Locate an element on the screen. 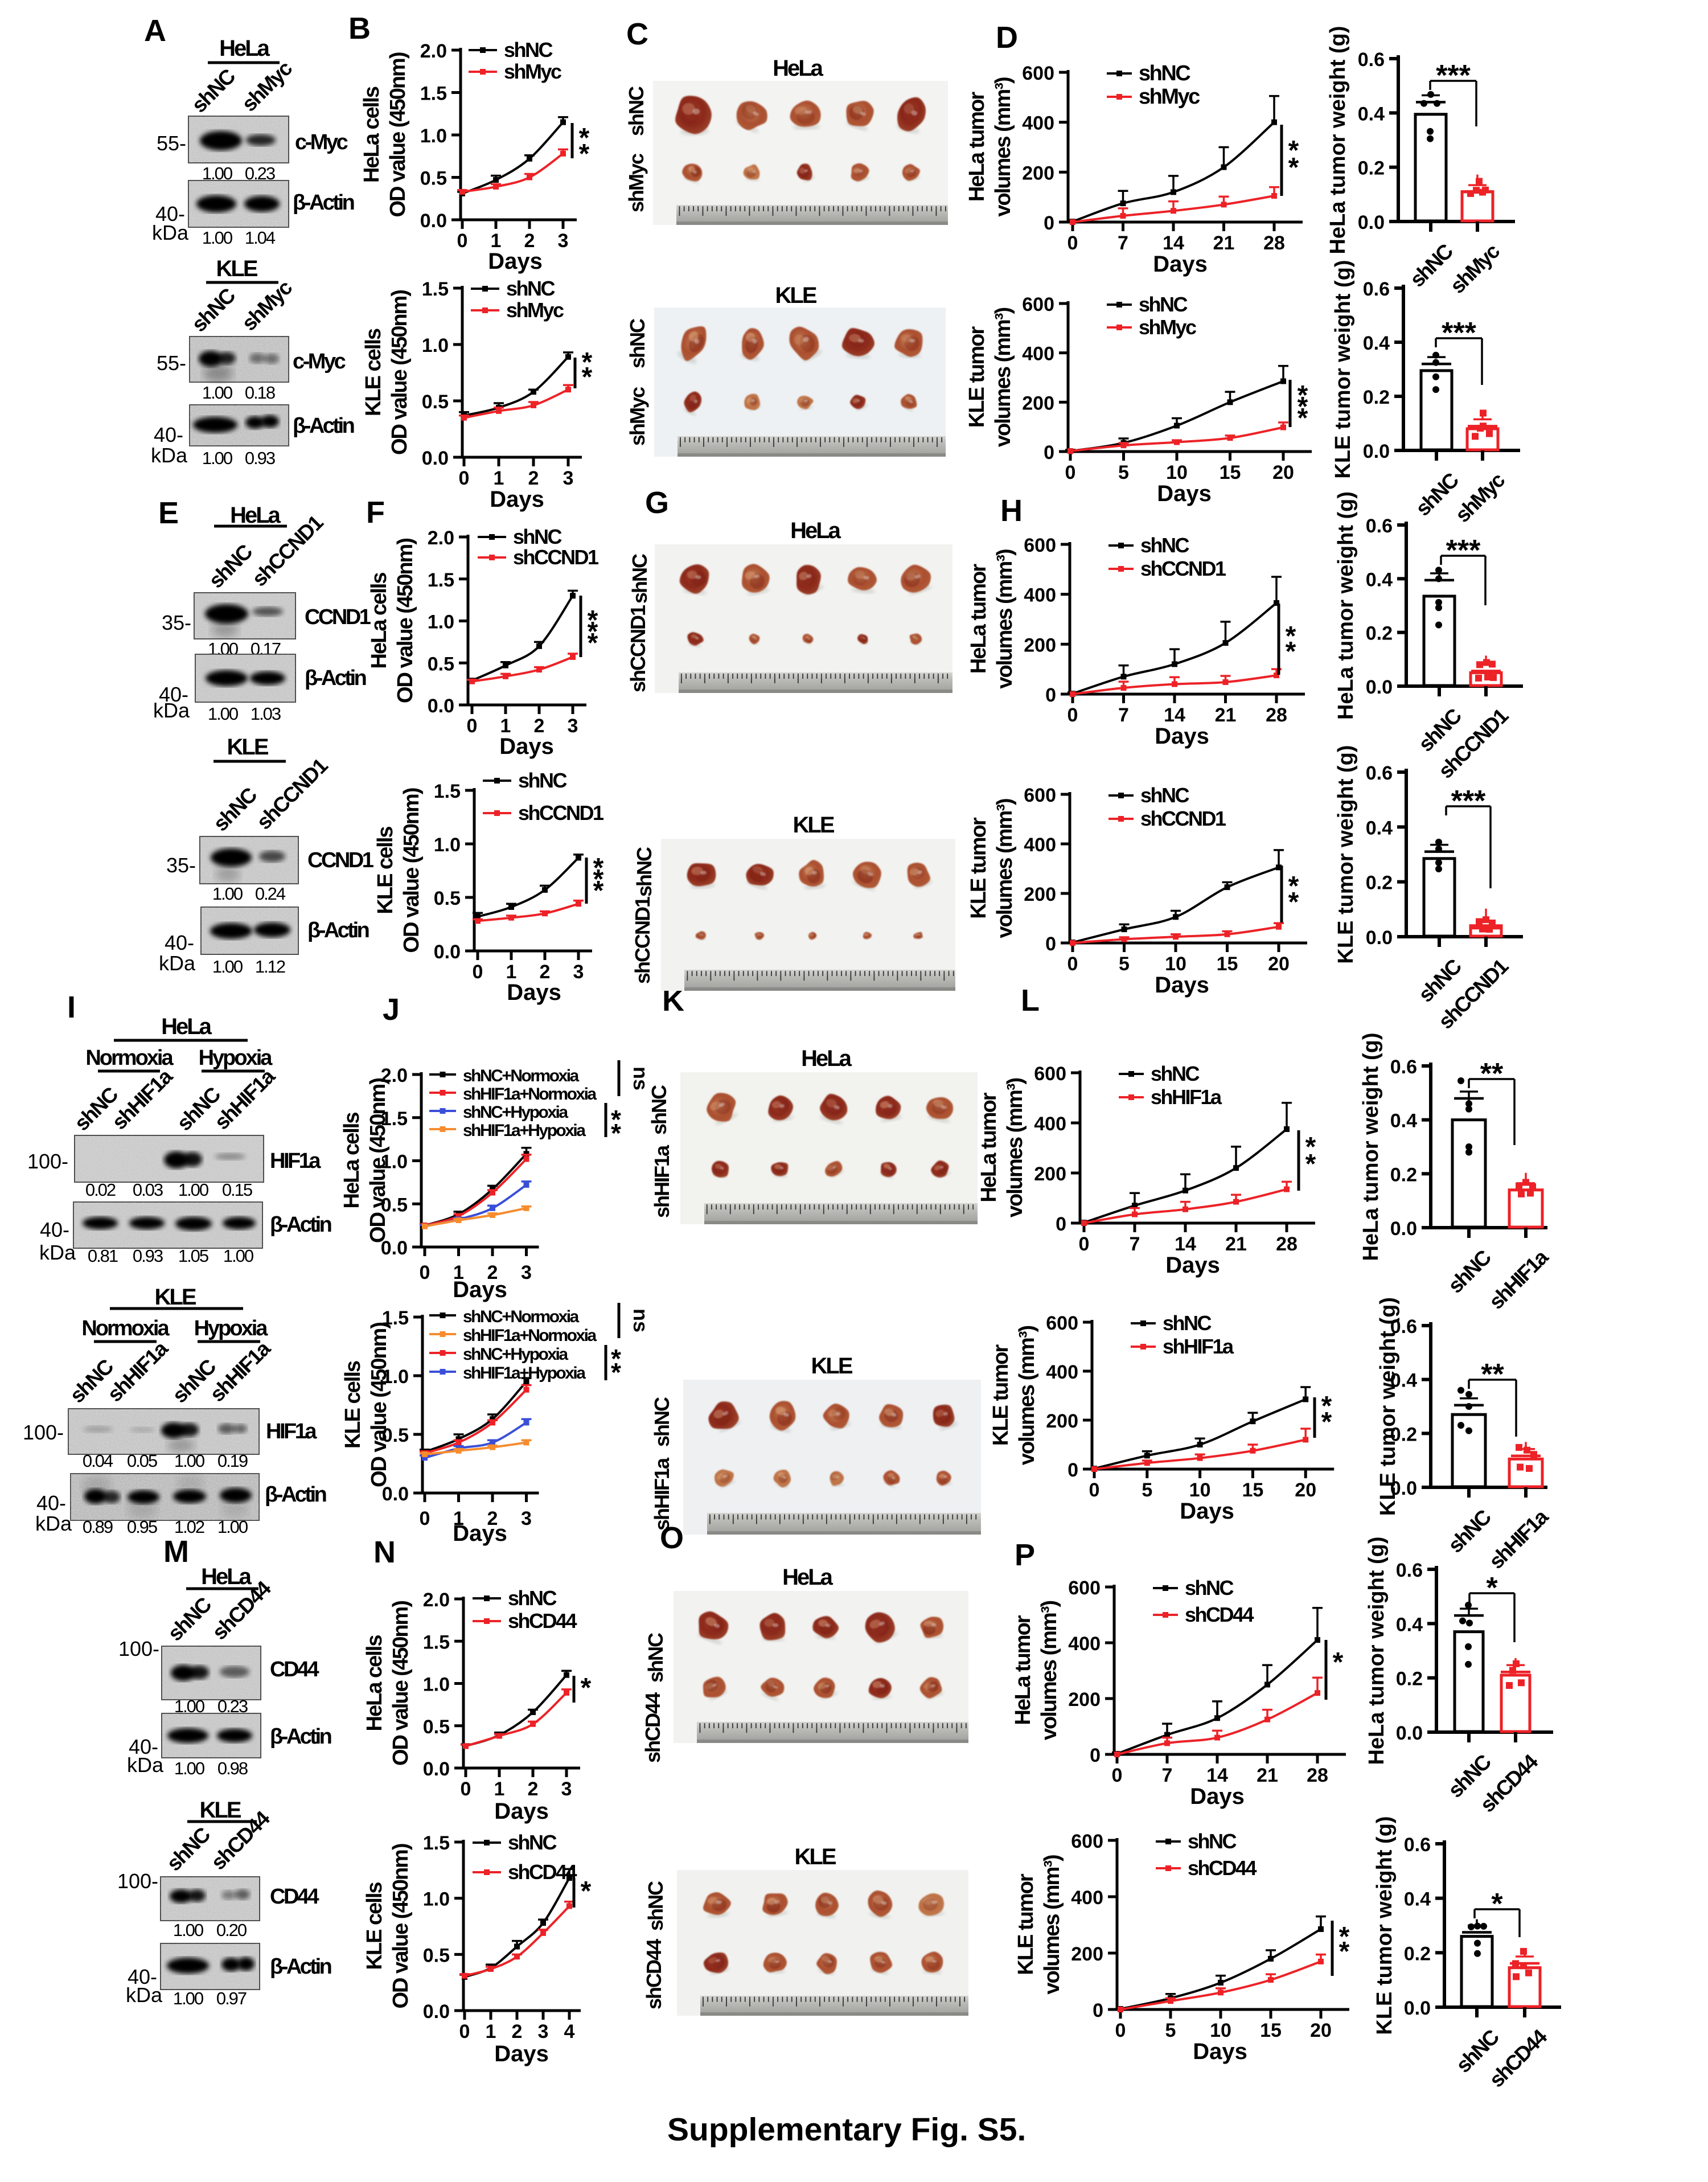 This screenshot has height=2182, width=1708. svg-text: 0.2 is located at coordinates (1417, 1953).